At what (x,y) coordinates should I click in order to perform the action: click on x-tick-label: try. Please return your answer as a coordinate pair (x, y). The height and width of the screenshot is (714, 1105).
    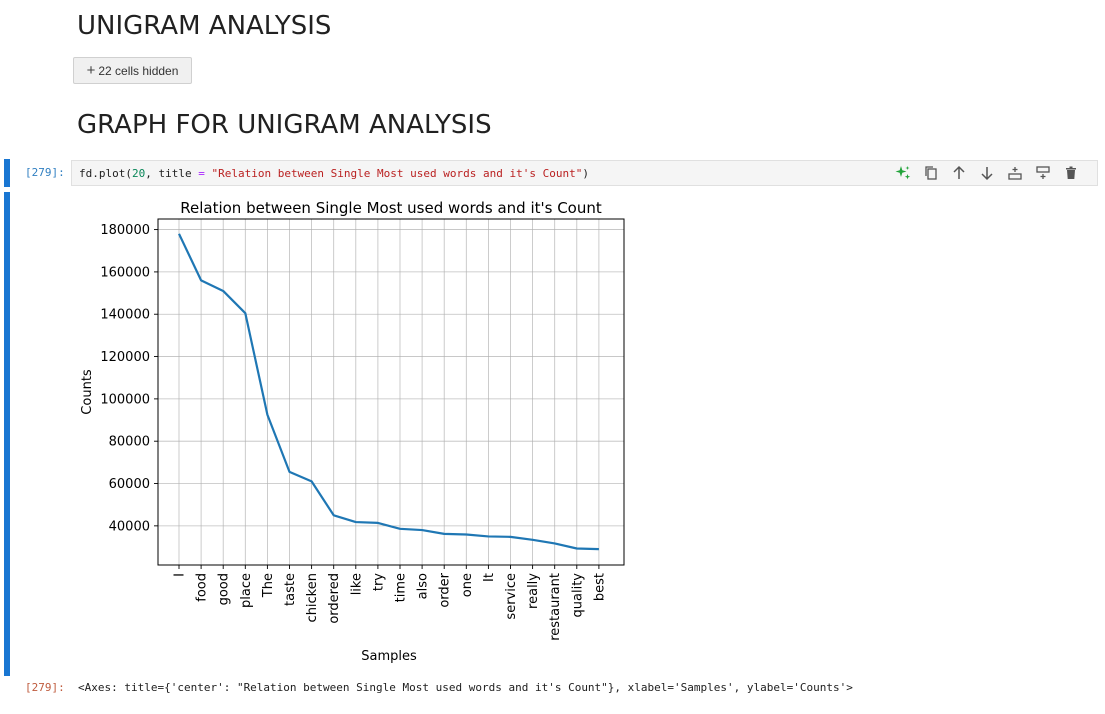
    Looking at the image, I should click on (378, 582).